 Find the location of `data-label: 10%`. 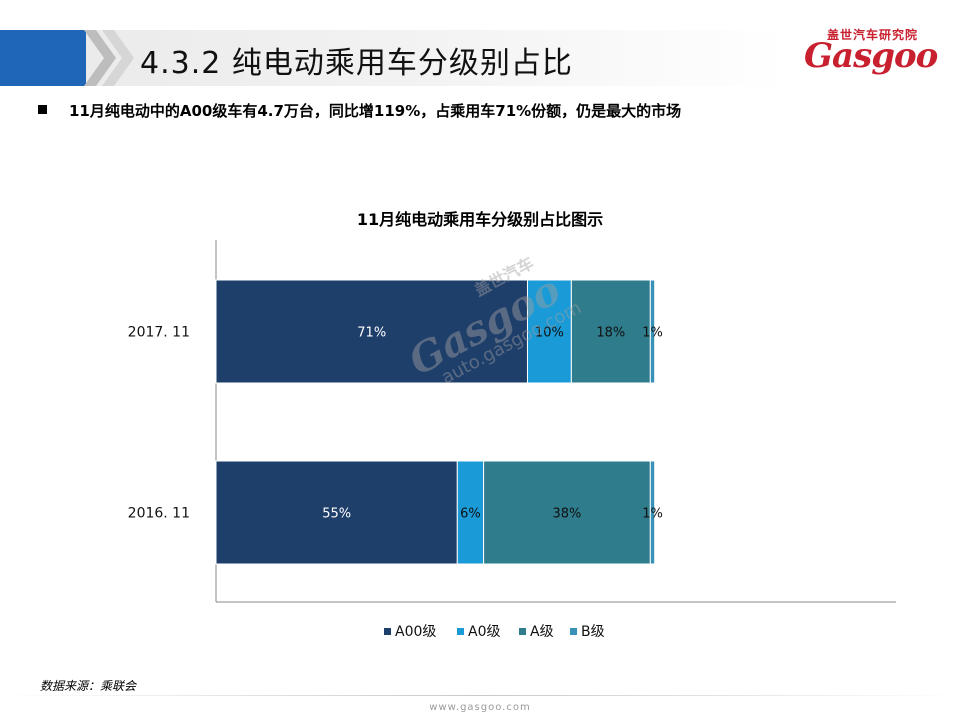

data-label: 10% is located at coordinates (549, 333).